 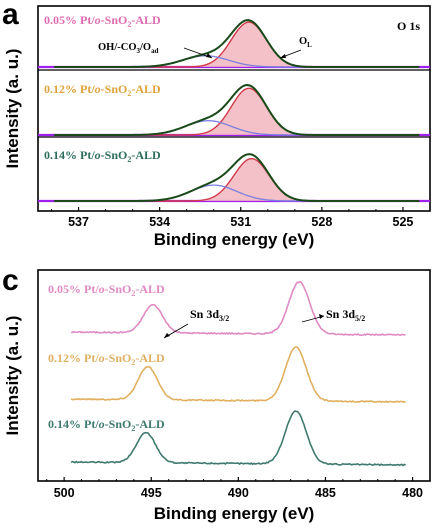 I want to click on panel-a-annotation-oh: OH/-CO3/Oad, so click(x=128, y=48).